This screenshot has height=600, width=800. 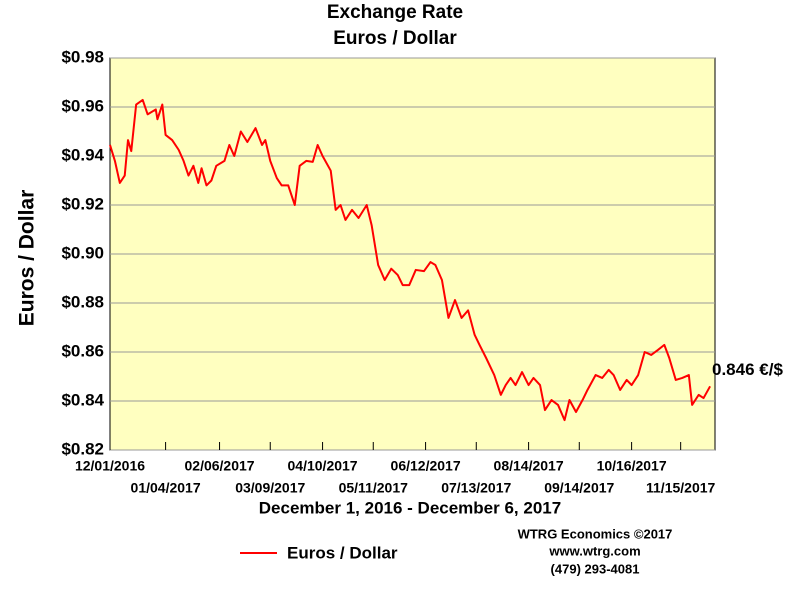 I want to click on y-tick-label: $0.98, so click(x=82, y=56).